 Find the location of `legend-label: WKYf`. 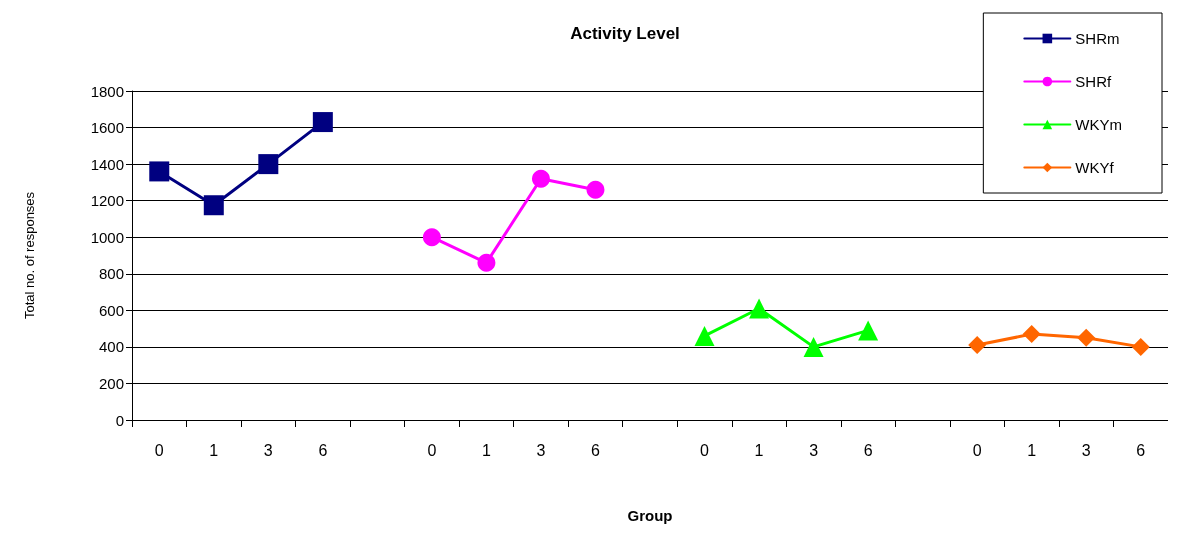

legend-label: WKYf is located at coordinates (1095, 167).